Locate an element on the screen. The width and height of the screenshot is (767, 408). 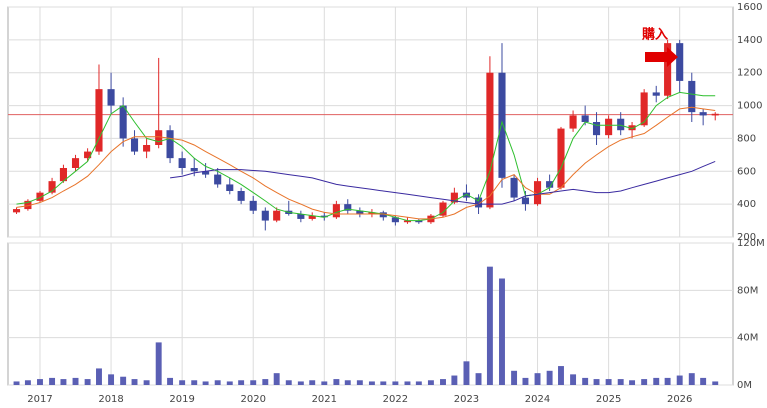
x-tick-label: 2022 is located at coordinates (395, 399).